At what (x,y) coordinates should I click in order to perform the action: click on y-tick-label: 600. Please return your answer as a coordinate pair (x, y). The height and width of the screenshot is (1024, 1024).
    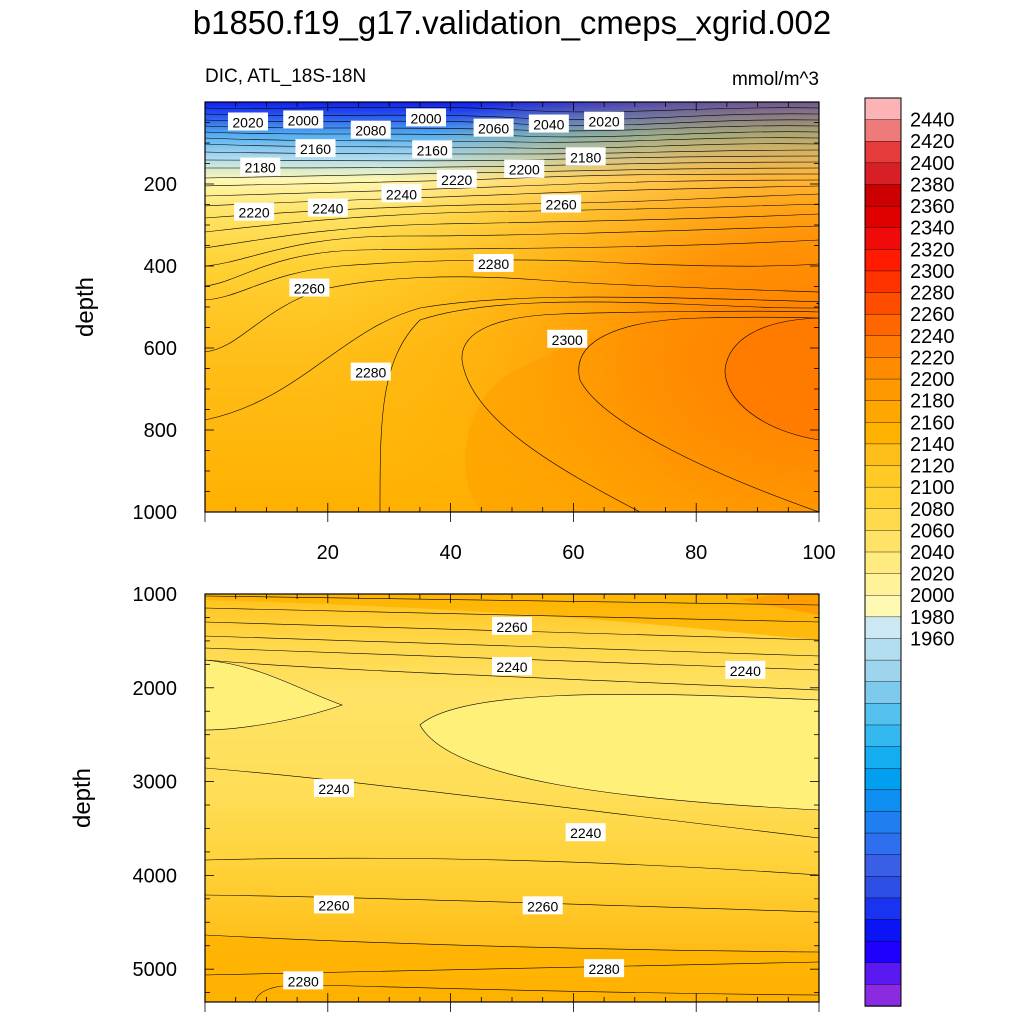
    Looking at the image, I should click on (160, 349).